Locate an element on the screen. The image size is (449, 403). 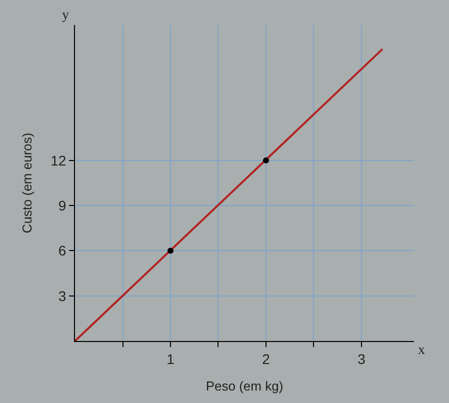
text: x is located at coordinates (421, 350).